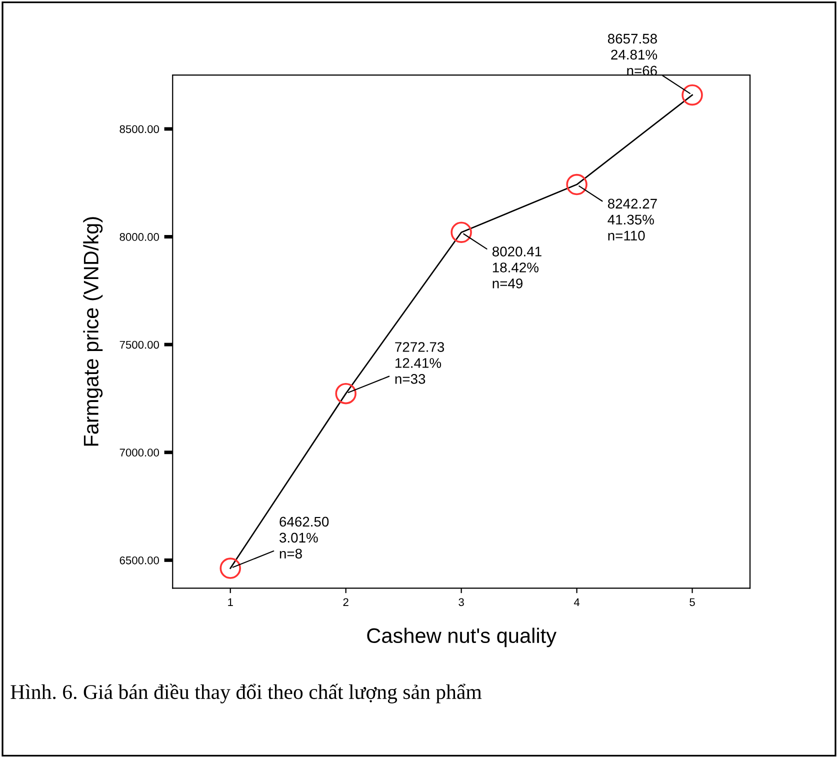  What do you see at coordinates (304, 537) in the screenshot?
I see `annotation: 6462.50 3.01% n=8` at bounding box center [304, 537].